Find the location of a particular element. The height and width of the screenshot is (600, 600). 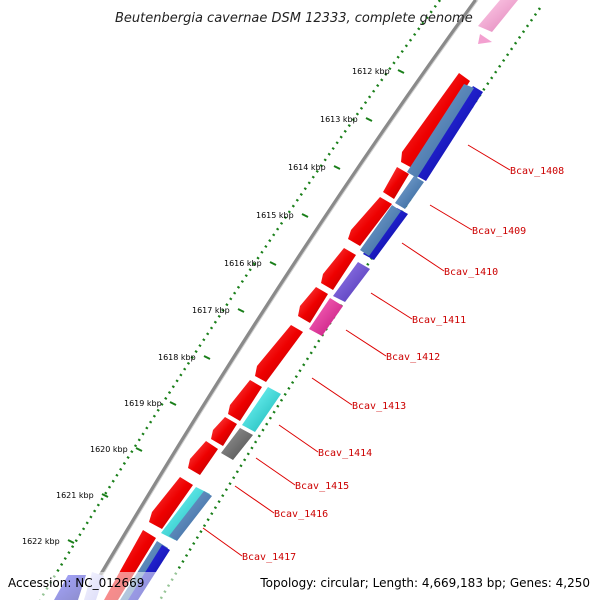

kbp-label: 1618 kbp is located at coordinates (177, 357).